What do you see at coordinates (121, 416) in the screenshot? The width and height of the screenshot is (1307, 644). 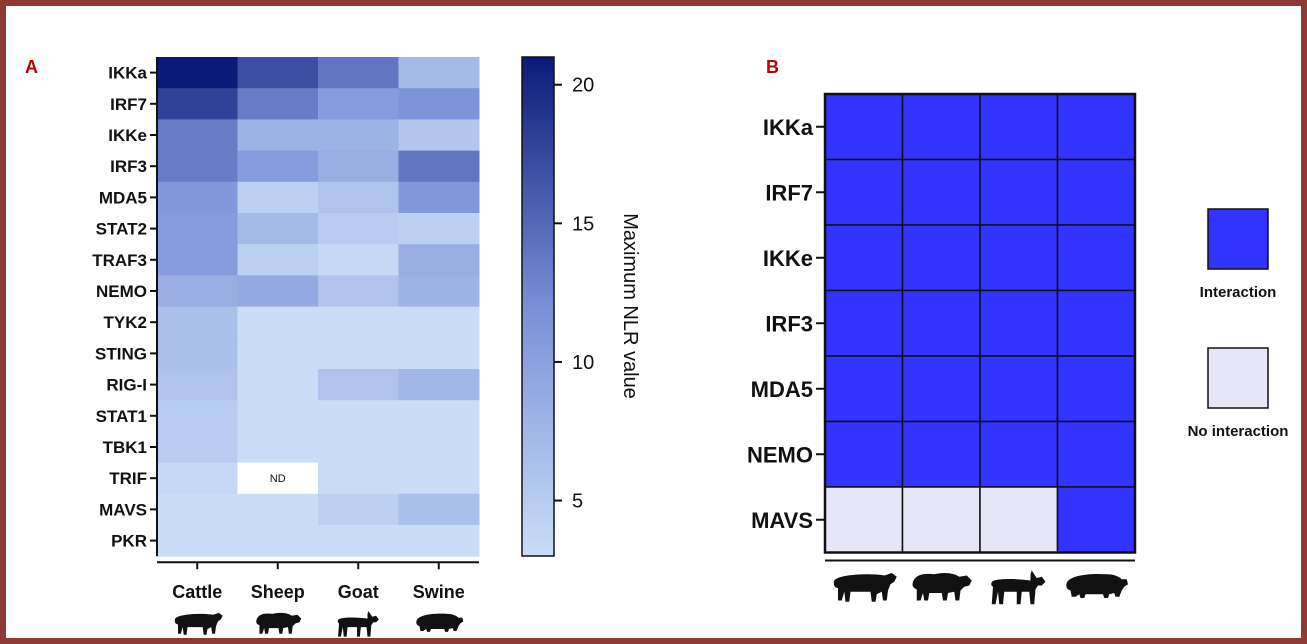 I see `row-label: STAT1` at bounding box center [121, 416].